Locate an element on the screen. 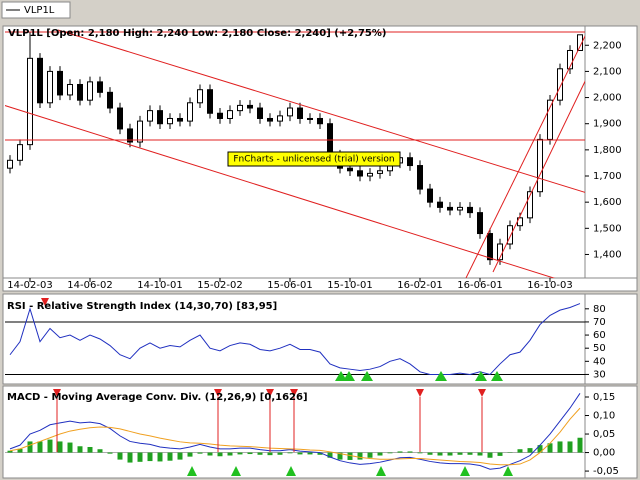 This screenshot has height=480, width=640. y-tick-label: 1,400 is located at coordinates (607, 254).